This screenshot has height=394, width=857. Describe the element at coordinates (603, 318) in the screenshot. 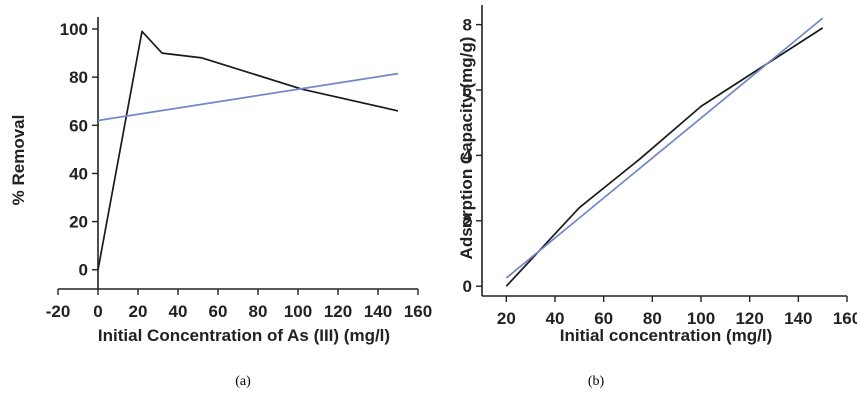

I see `x-tick-label-b: 60` at that location.